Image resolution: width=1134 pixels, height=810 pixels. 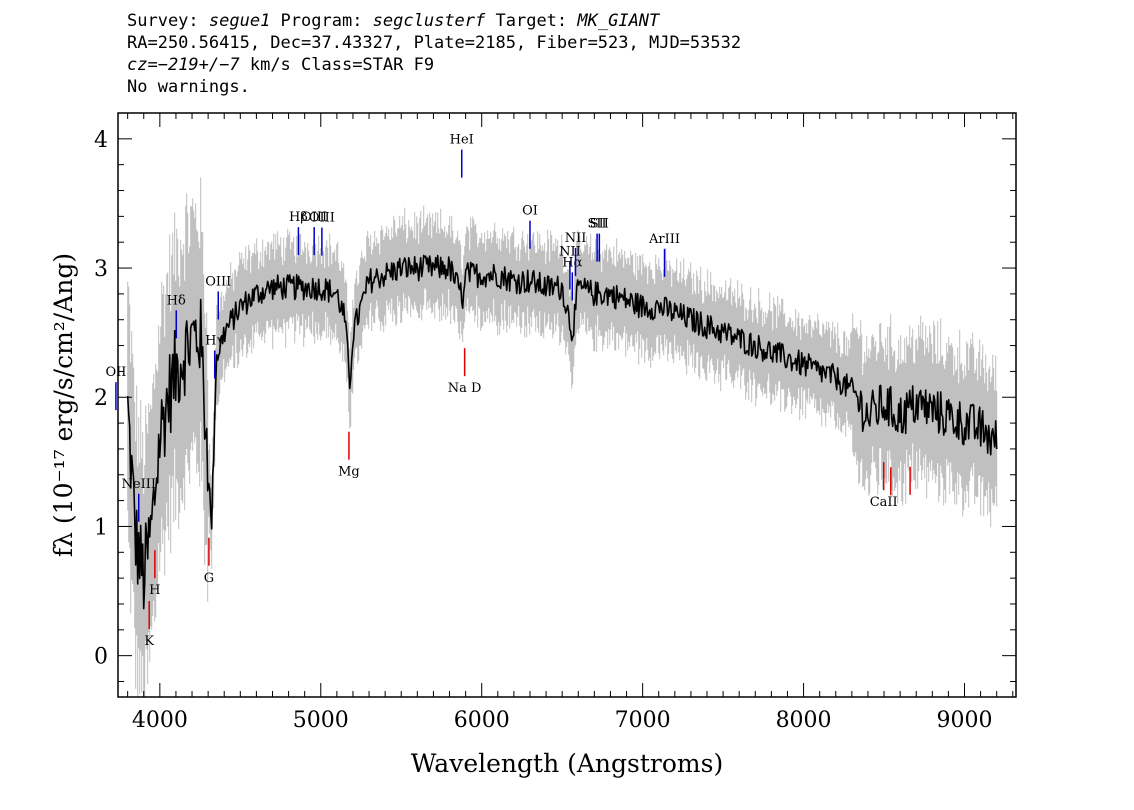 What do you see at coordinates (115, 372) in the screenshot?
I see `emission-line-label: OII` at bounding box center [115, 372].